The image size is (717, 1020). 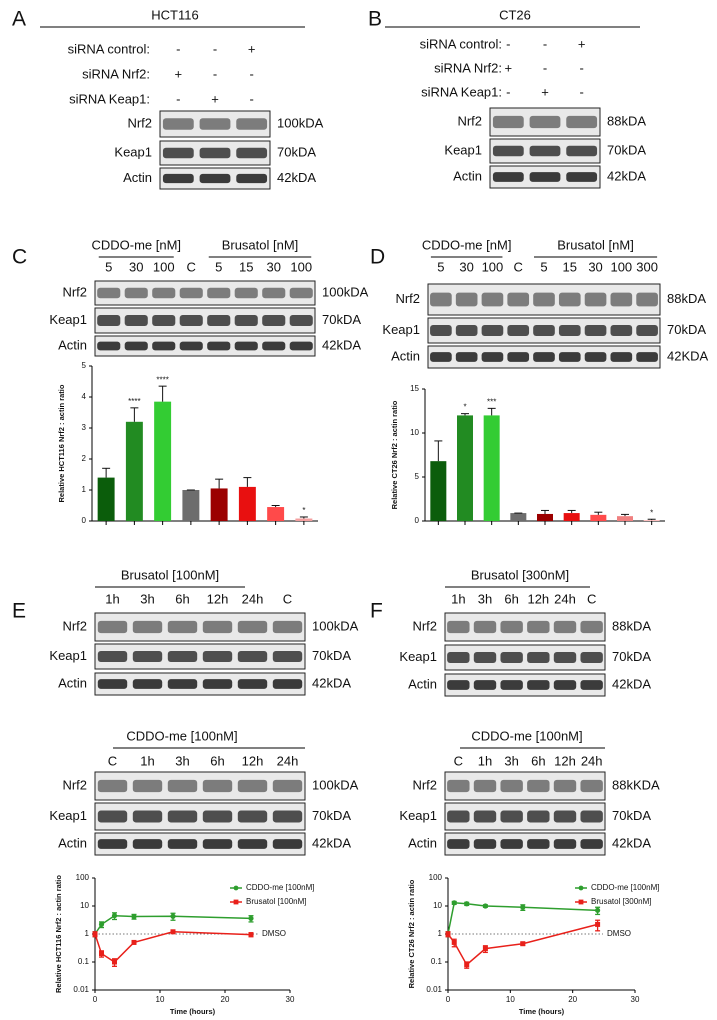 I want to click on x-tick-label: 30, so click(x=635, y=999).